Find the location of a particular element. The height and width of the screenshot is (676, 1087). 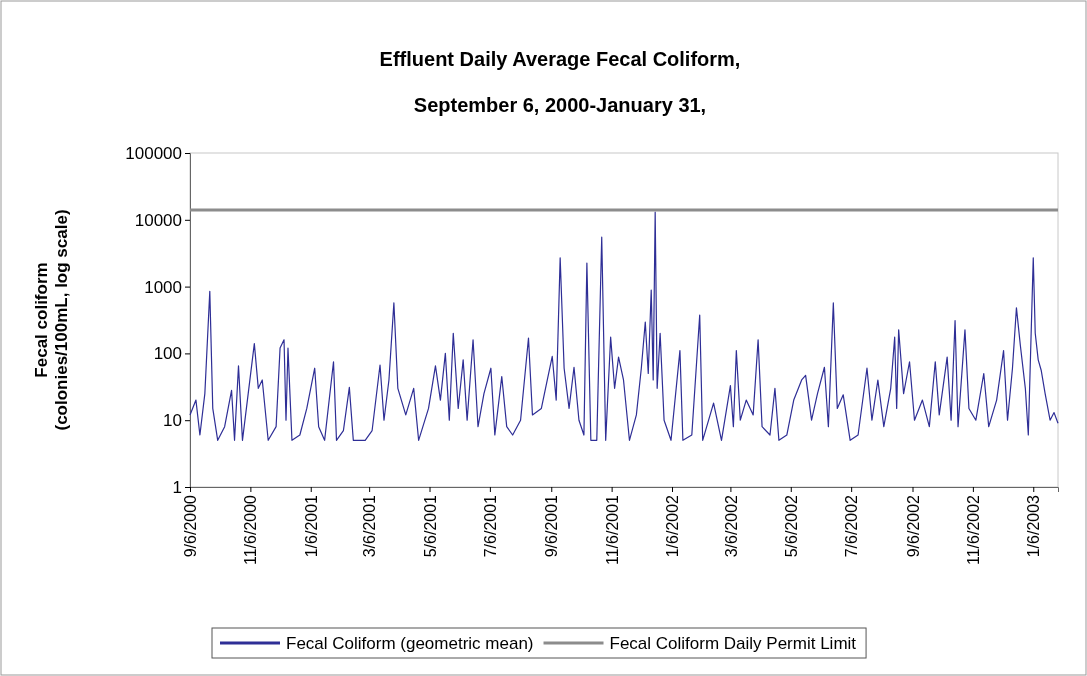

y-tick-label: 100 is located at coordinates (167, 354).